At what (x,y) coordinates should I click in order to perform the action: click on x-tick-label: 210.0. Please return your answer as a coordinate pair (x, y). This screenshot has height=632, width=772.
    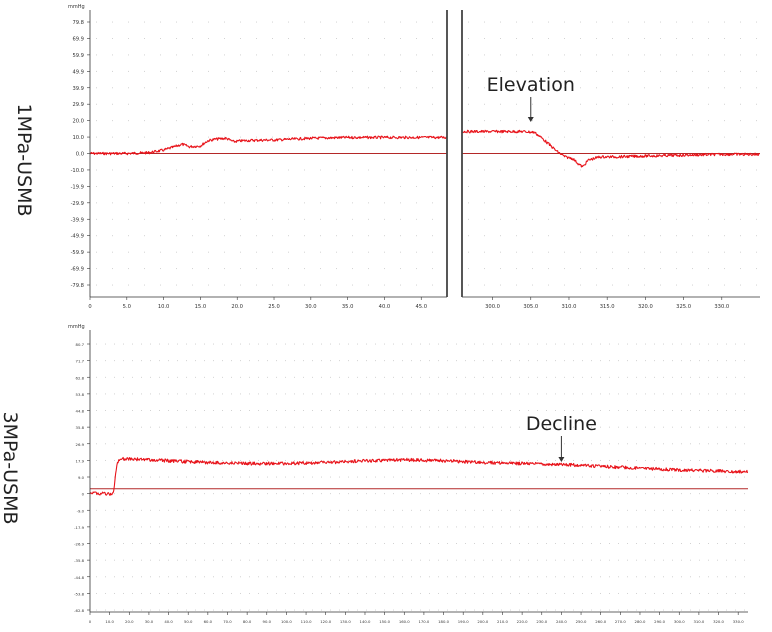
    Looking at the image, I should click on (502, 621).